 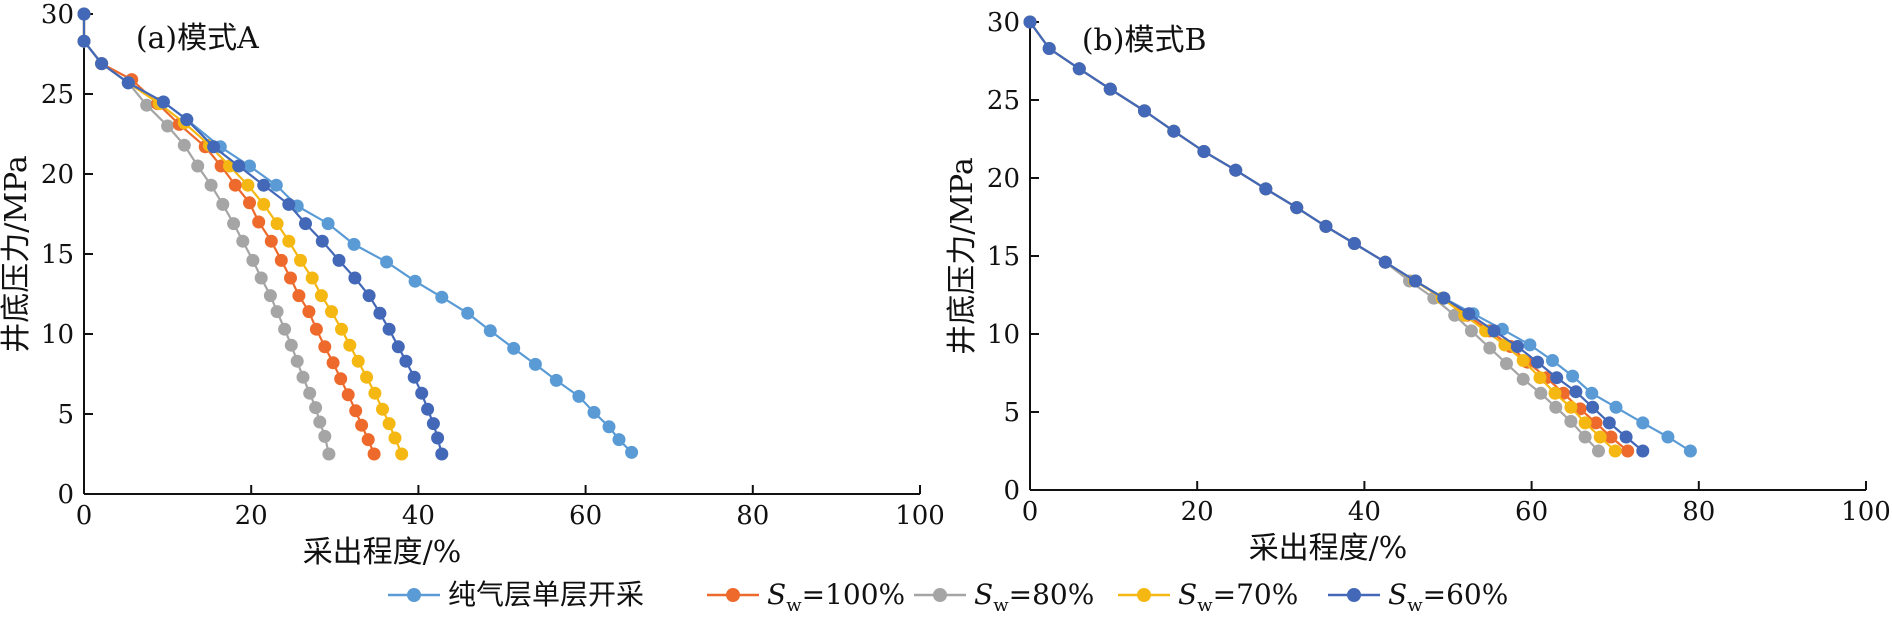 What do you see at coordinates (206, 234) in the screenshot?
I see `series-line-sw80` at bounding box center [206, 234].